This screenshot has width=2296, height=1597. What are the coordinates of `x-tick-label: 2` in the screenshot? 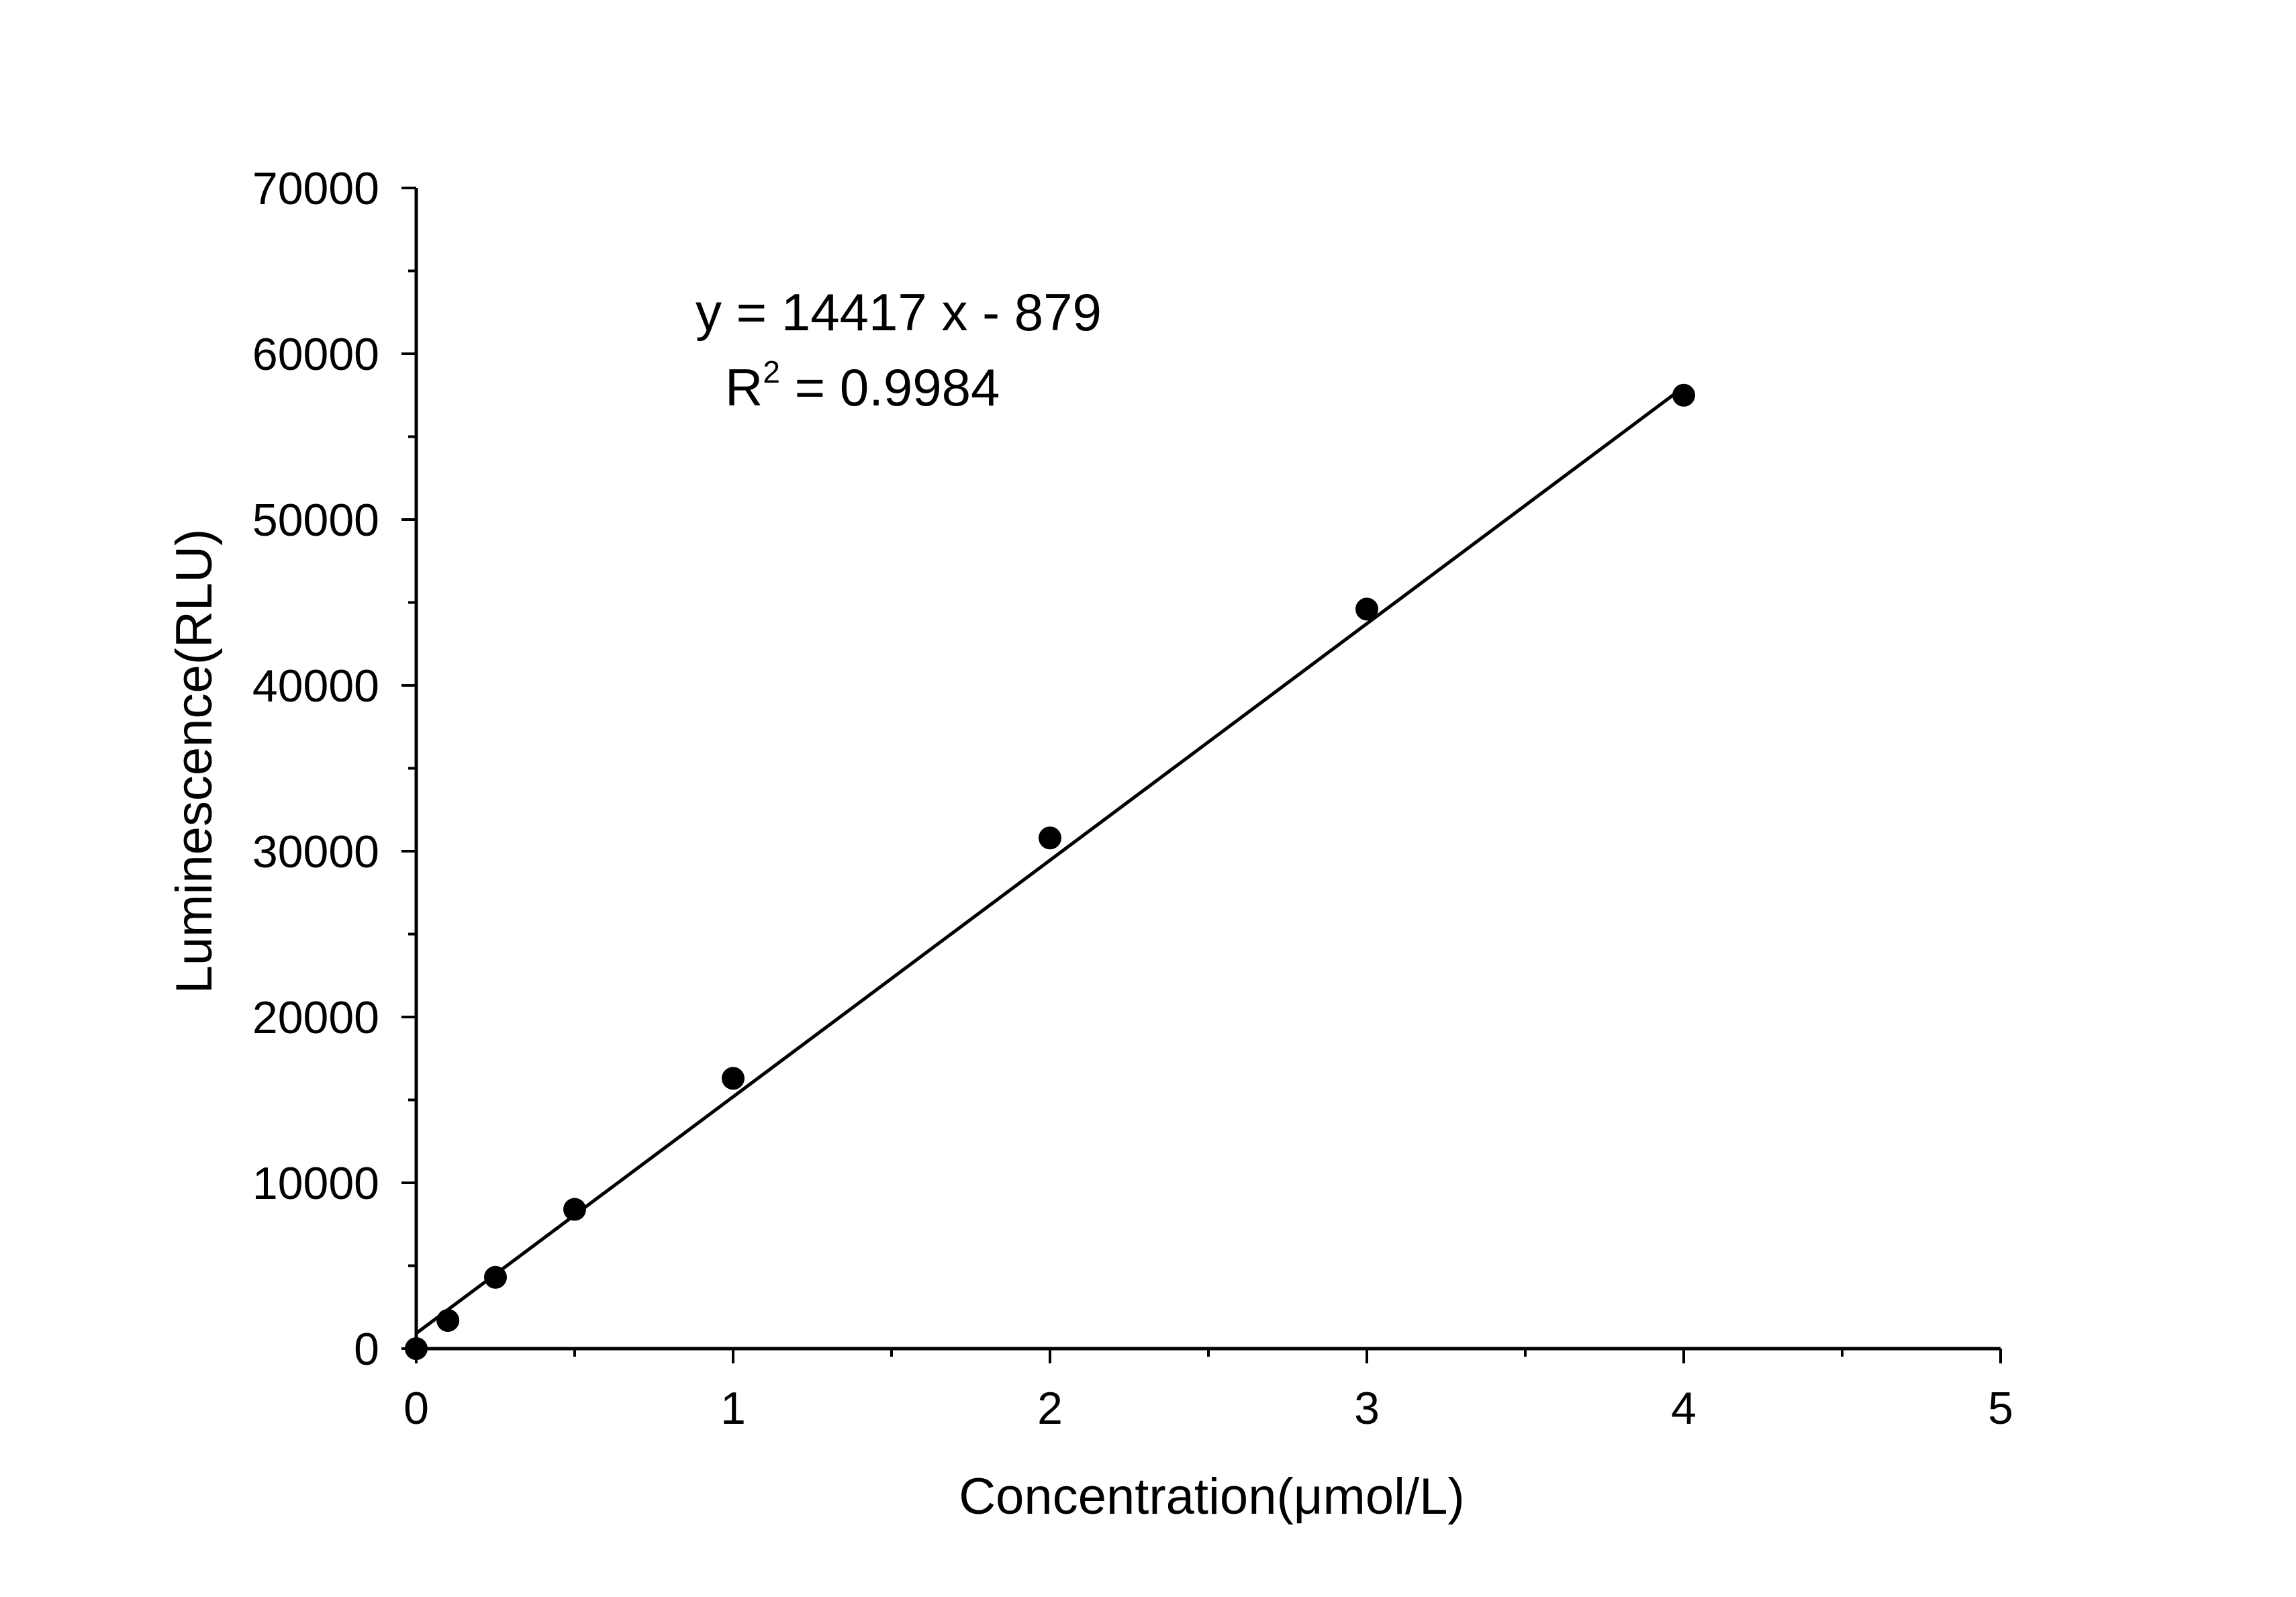 It's located at (1050, 1408).